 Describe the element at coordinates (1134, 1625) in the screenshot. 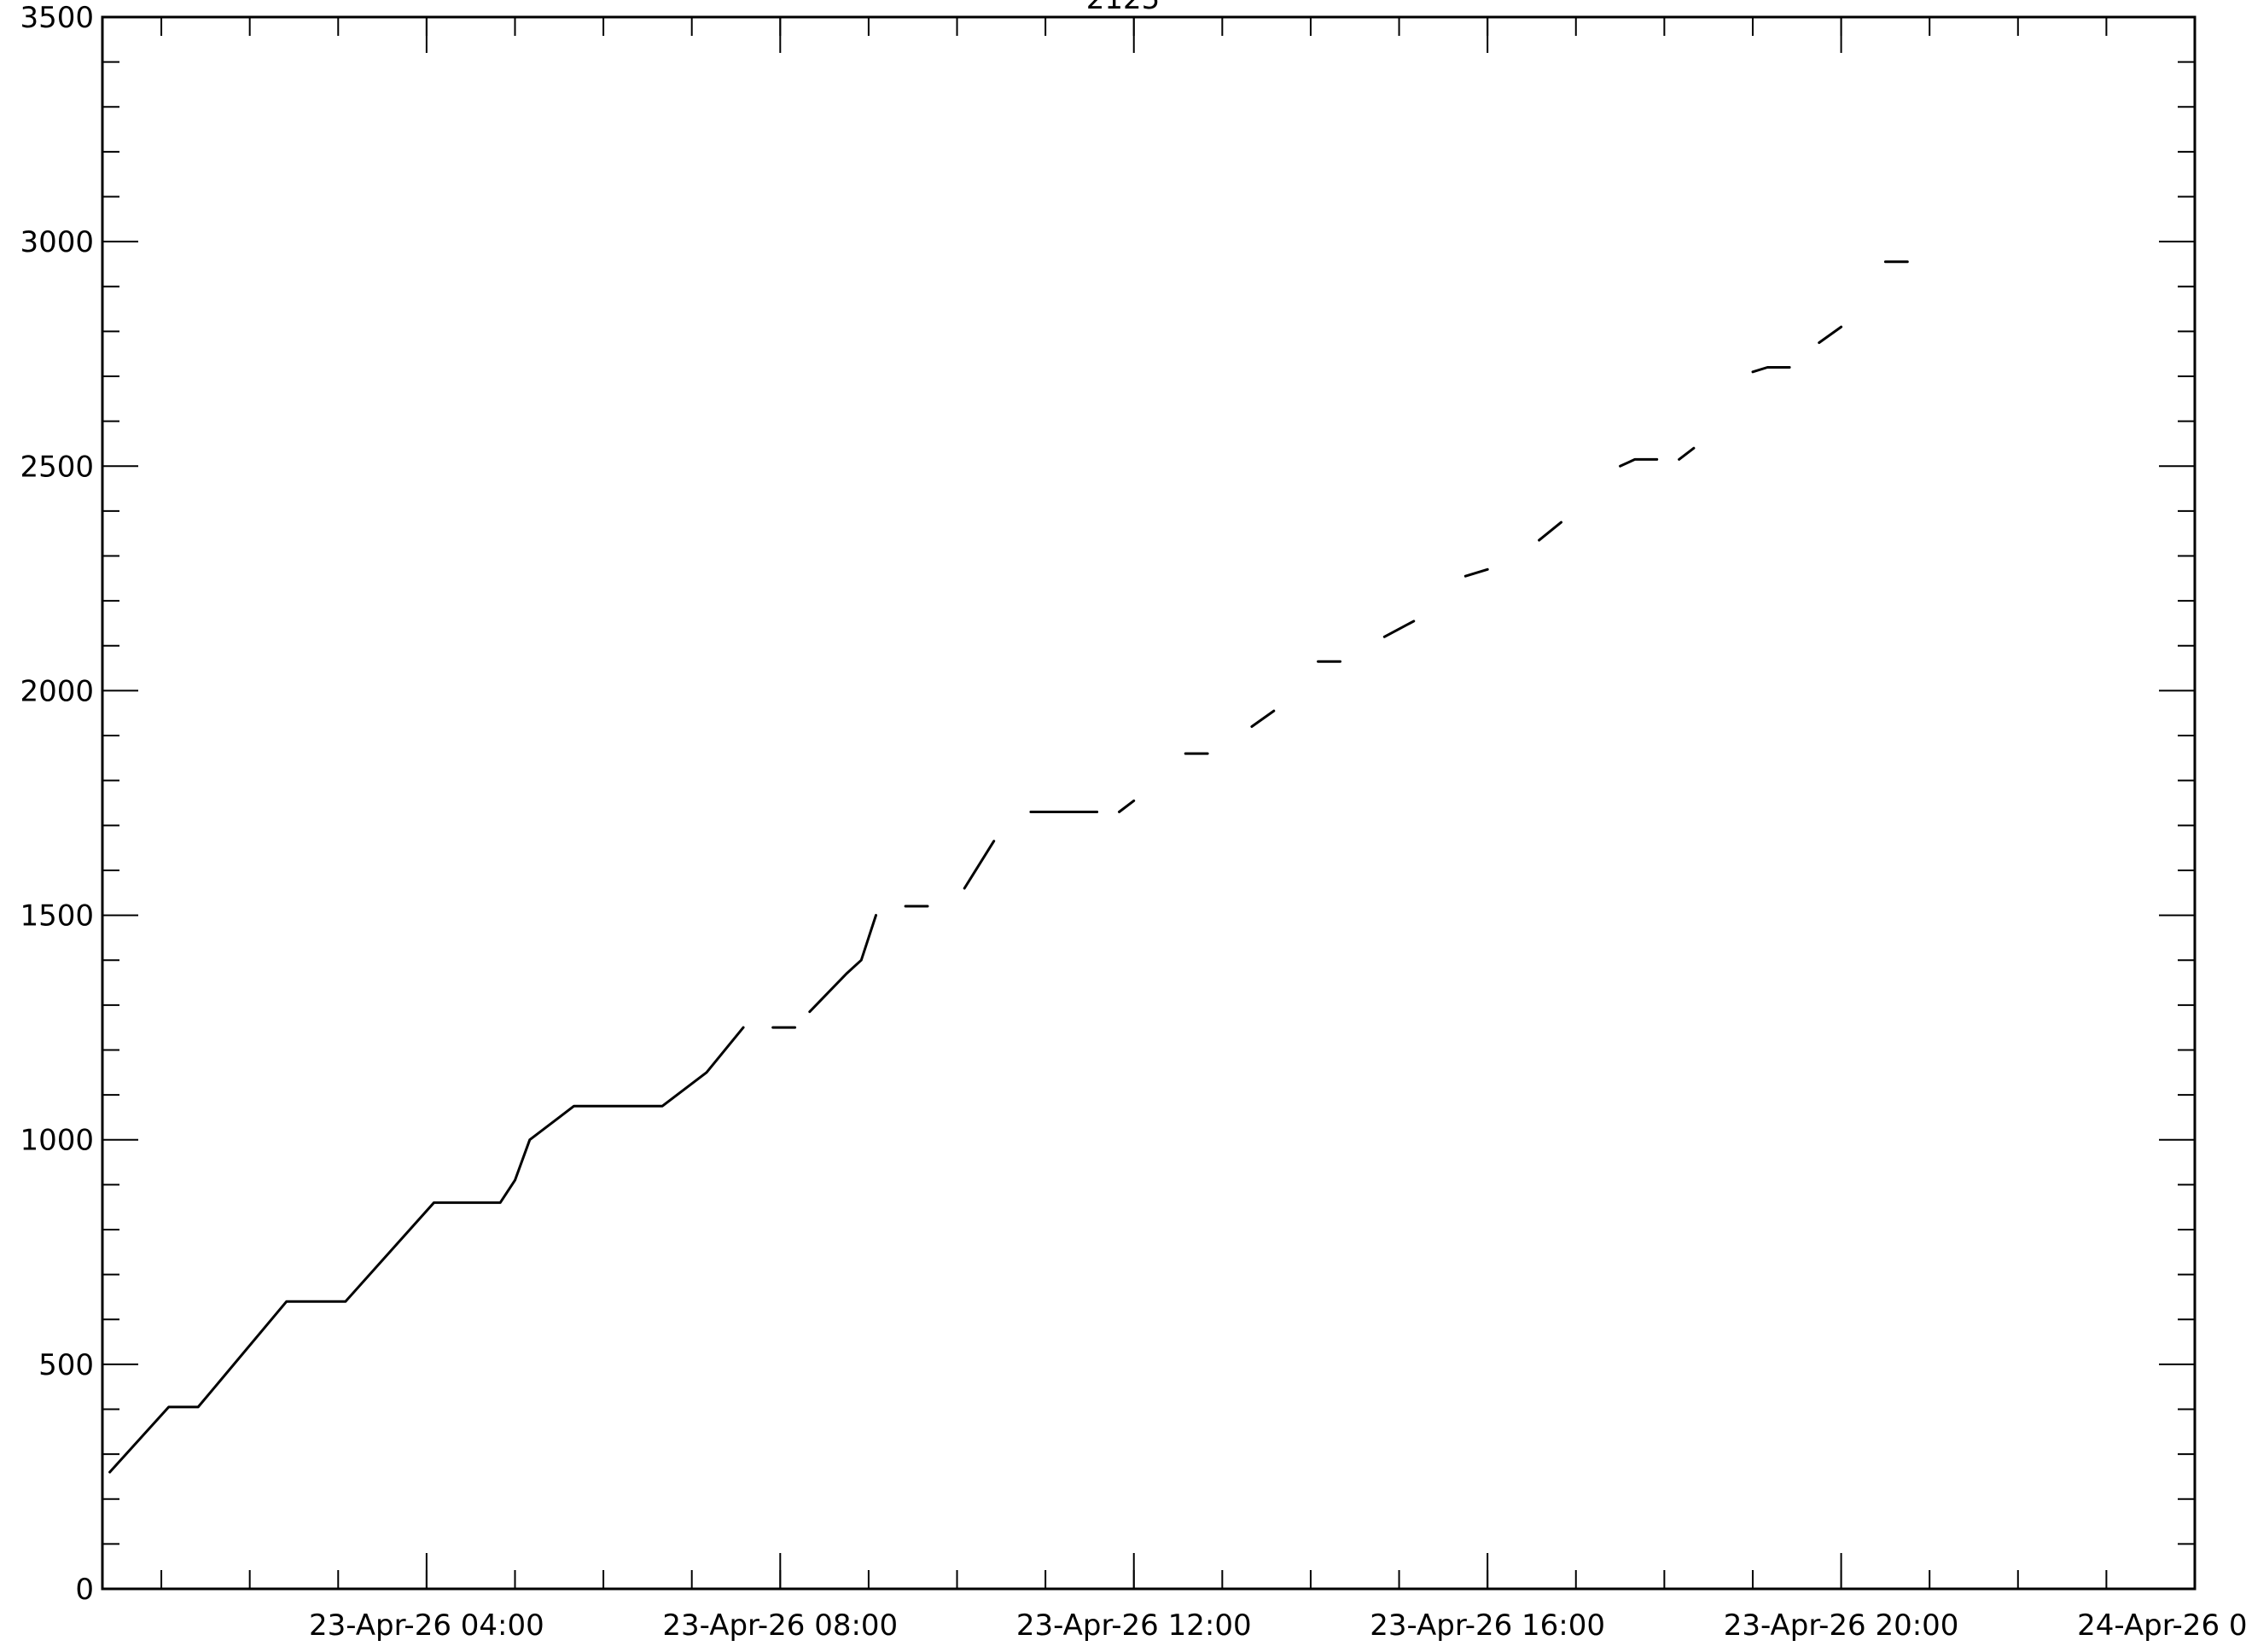

I see `x-tick-label: 23-Apr-26 12:00` at that location.